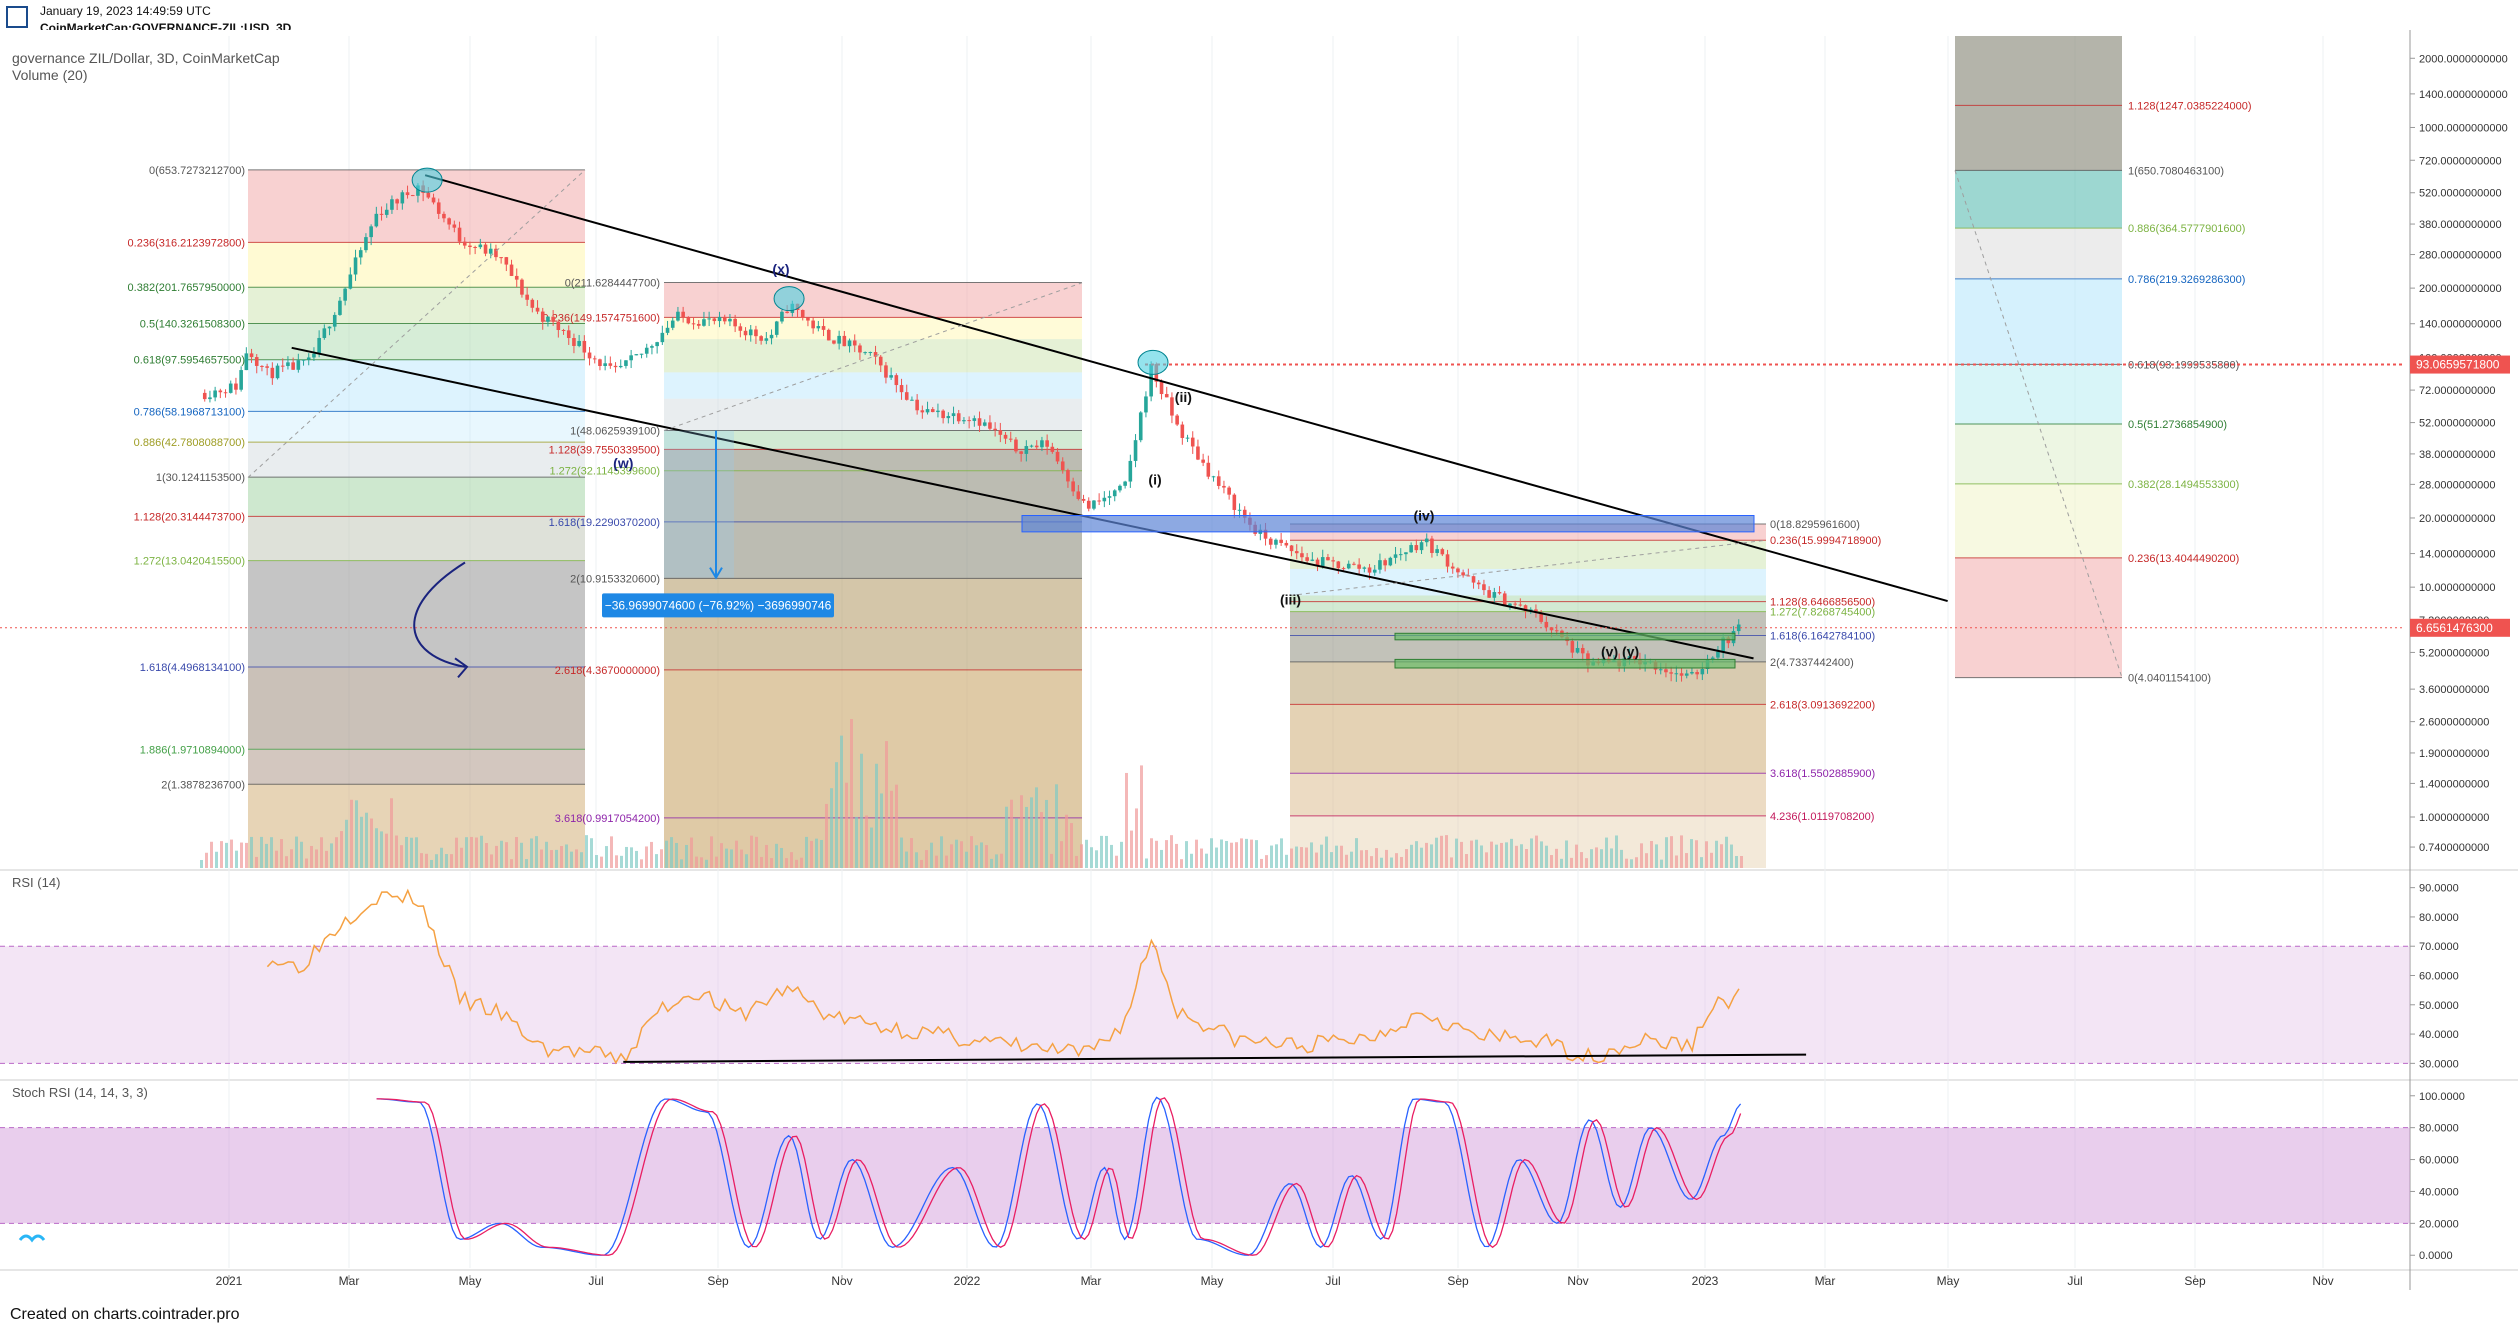  What do you see at coordinates (2439, 1035) in the screenshot?
I see `rsi-tick-label: 40.0000` at bounding box center [2439, 1035].